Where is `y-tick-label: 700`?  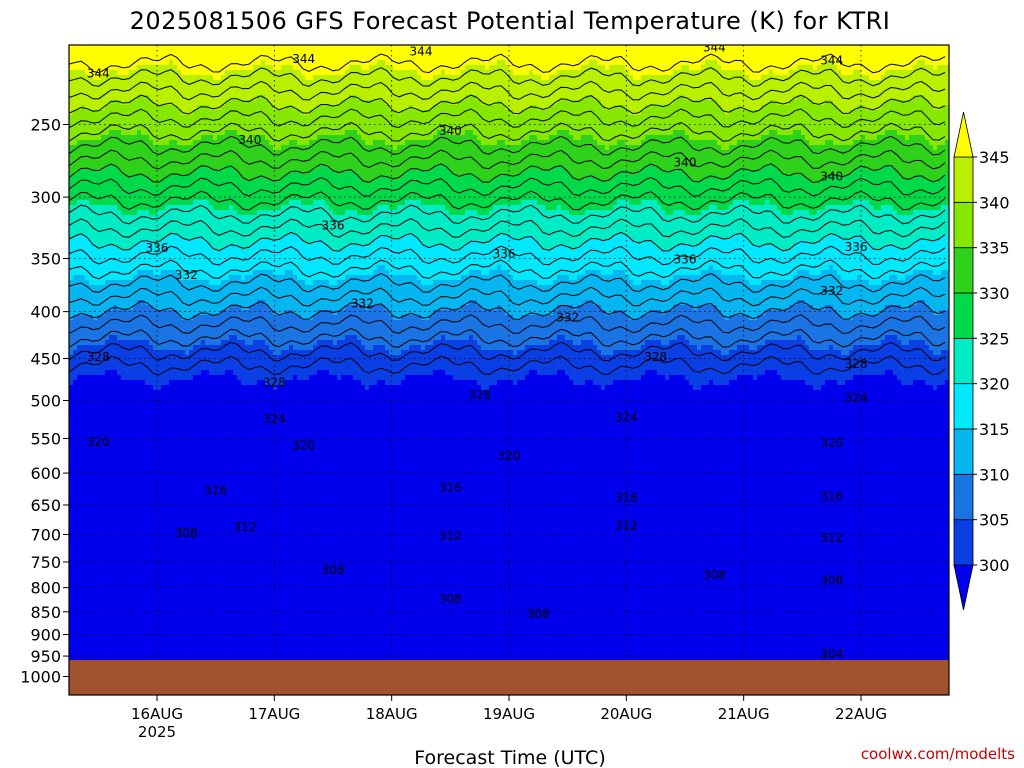 y-tick-label: 700 is located at coordinates (45, 534).